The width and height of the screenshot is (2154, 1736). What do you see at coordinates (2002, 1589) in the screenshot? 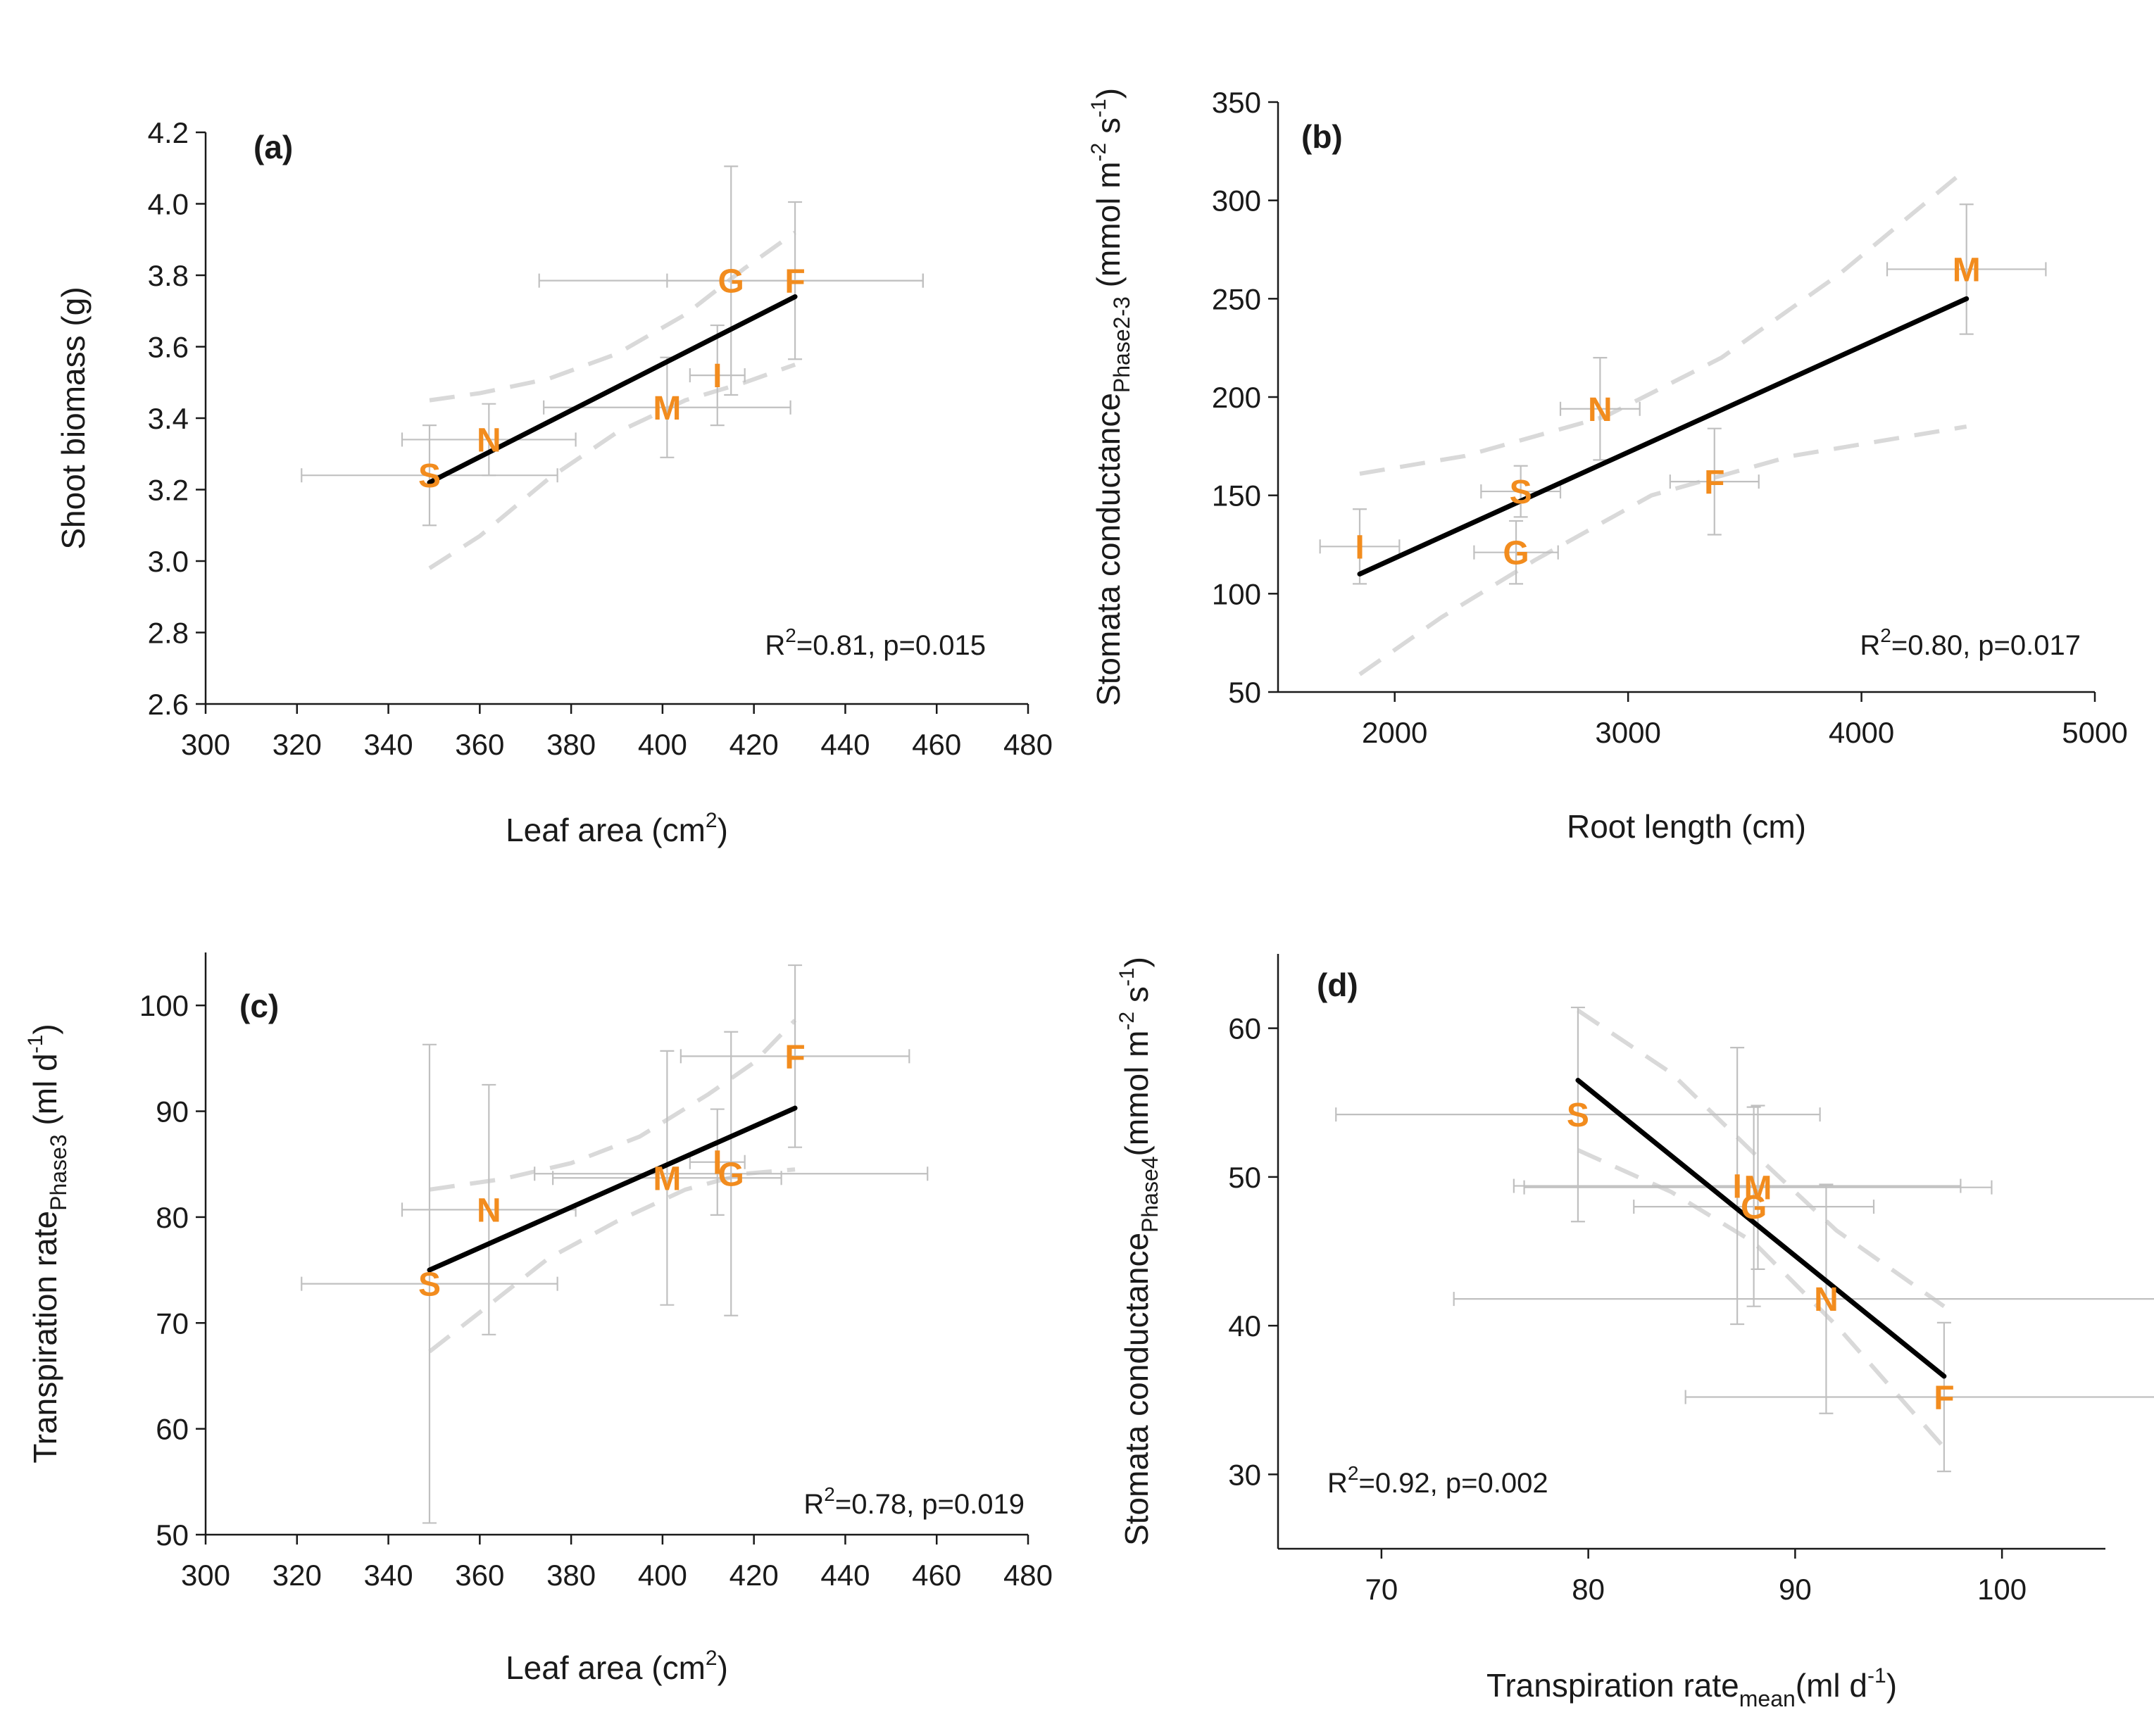
I see `x-tick-label: 100` at bounding box center [2002, 1589].